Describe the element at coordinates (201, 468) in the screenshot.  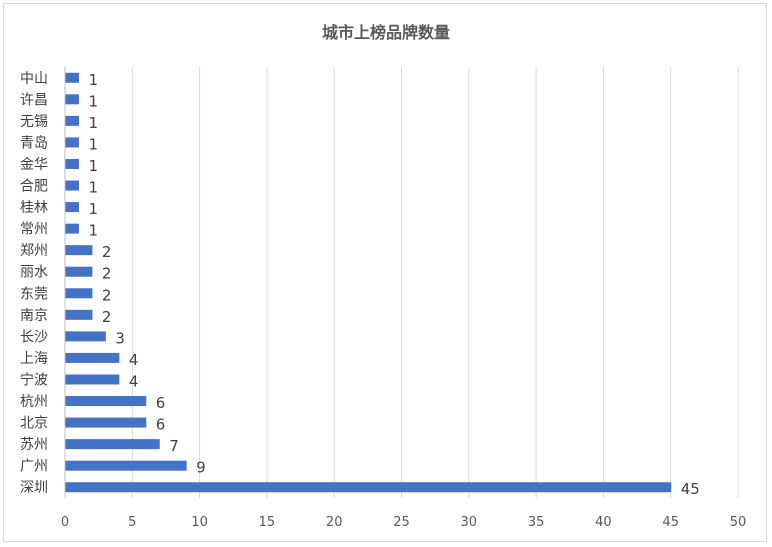
I see `data-label: 9` at that location.